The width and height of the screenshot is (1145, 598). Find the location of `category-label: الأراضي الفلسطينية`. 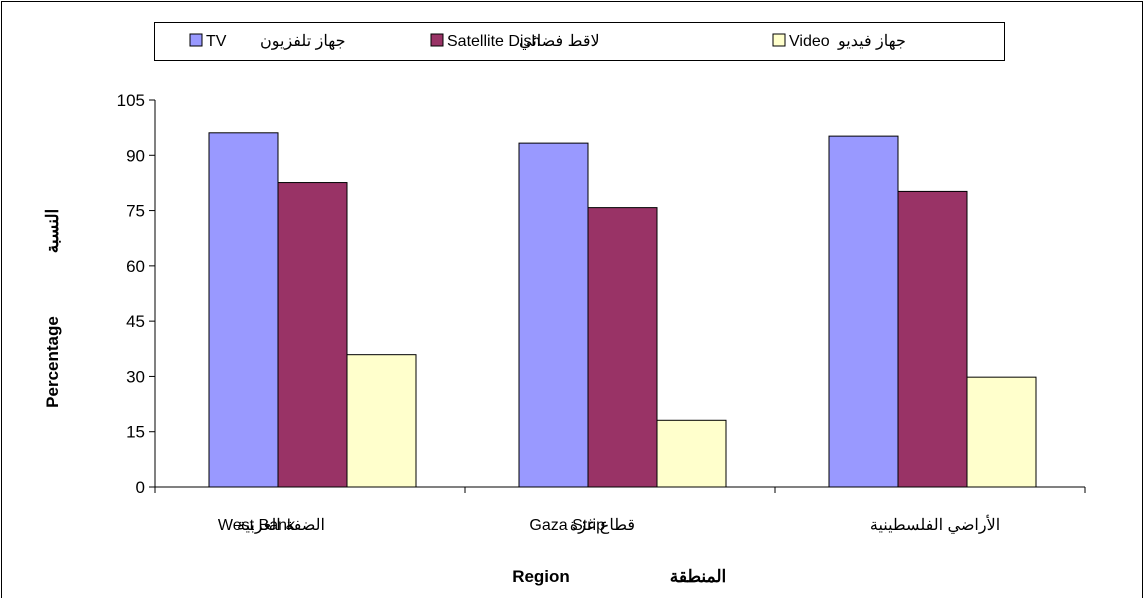

category-label: الأراضي الفلسطينية is located at coordinates (935, 524).